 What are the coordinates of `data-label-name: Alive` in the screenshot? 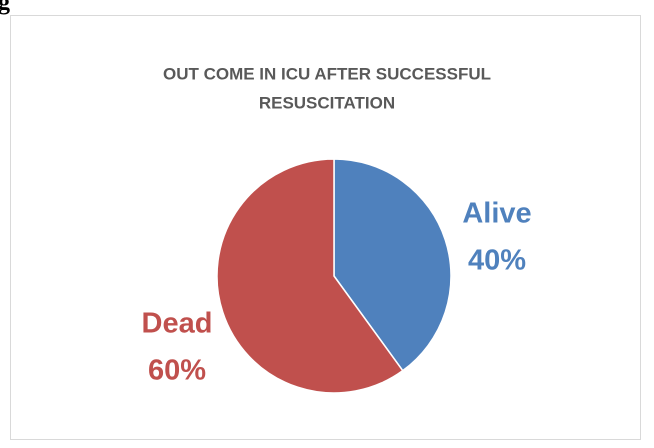 It's located at (496, 214).